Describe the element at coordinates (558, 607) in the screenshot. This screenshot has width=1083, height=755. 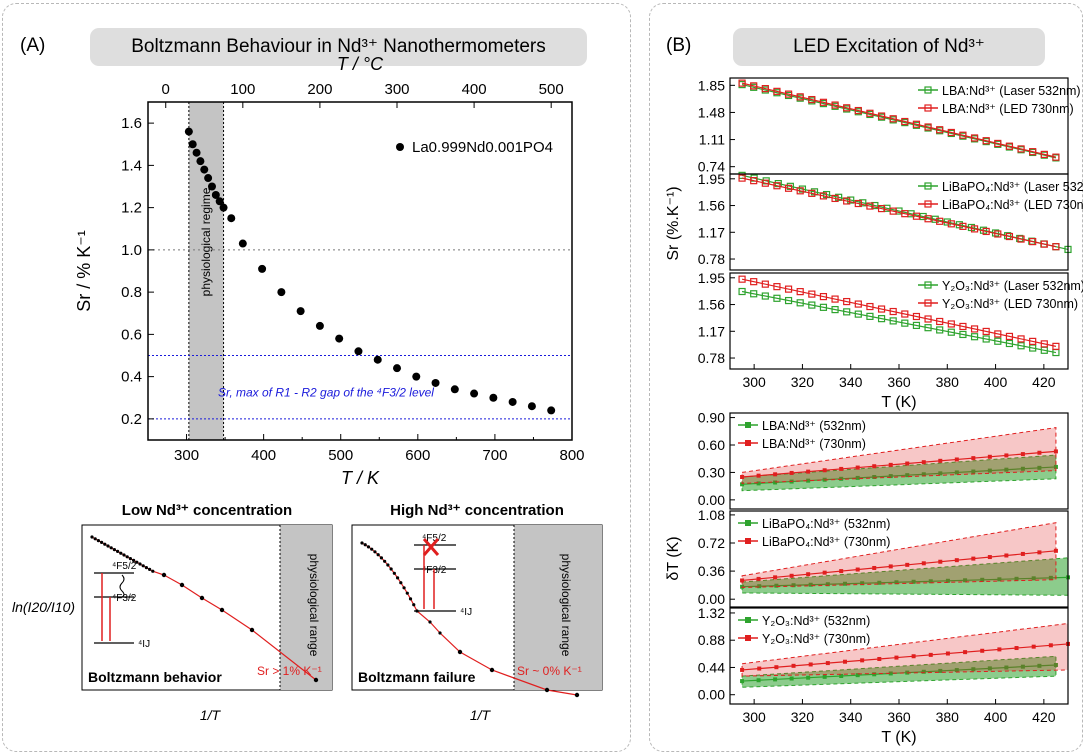
I see `scheme-right-range` at that location.